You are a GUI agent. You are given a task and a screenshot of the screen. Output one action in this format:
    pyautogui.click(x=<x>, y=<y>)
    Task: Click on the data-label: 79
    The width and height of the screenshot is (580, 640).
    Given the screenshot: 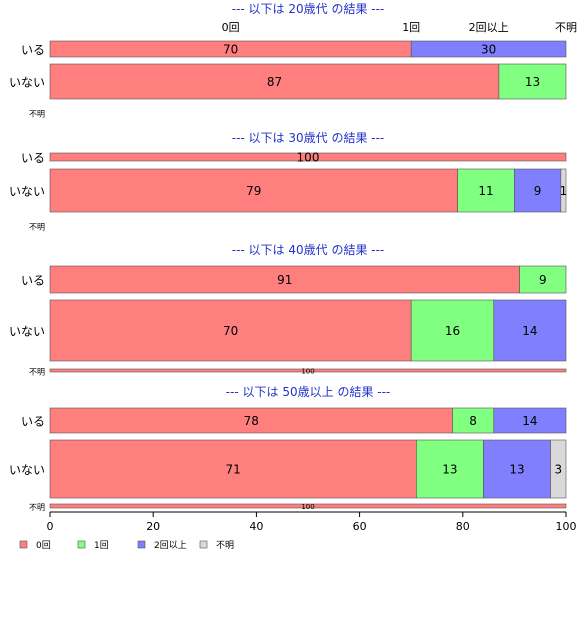 What is the action you would take?
    pyautogui.click(x=253, y=191)
    